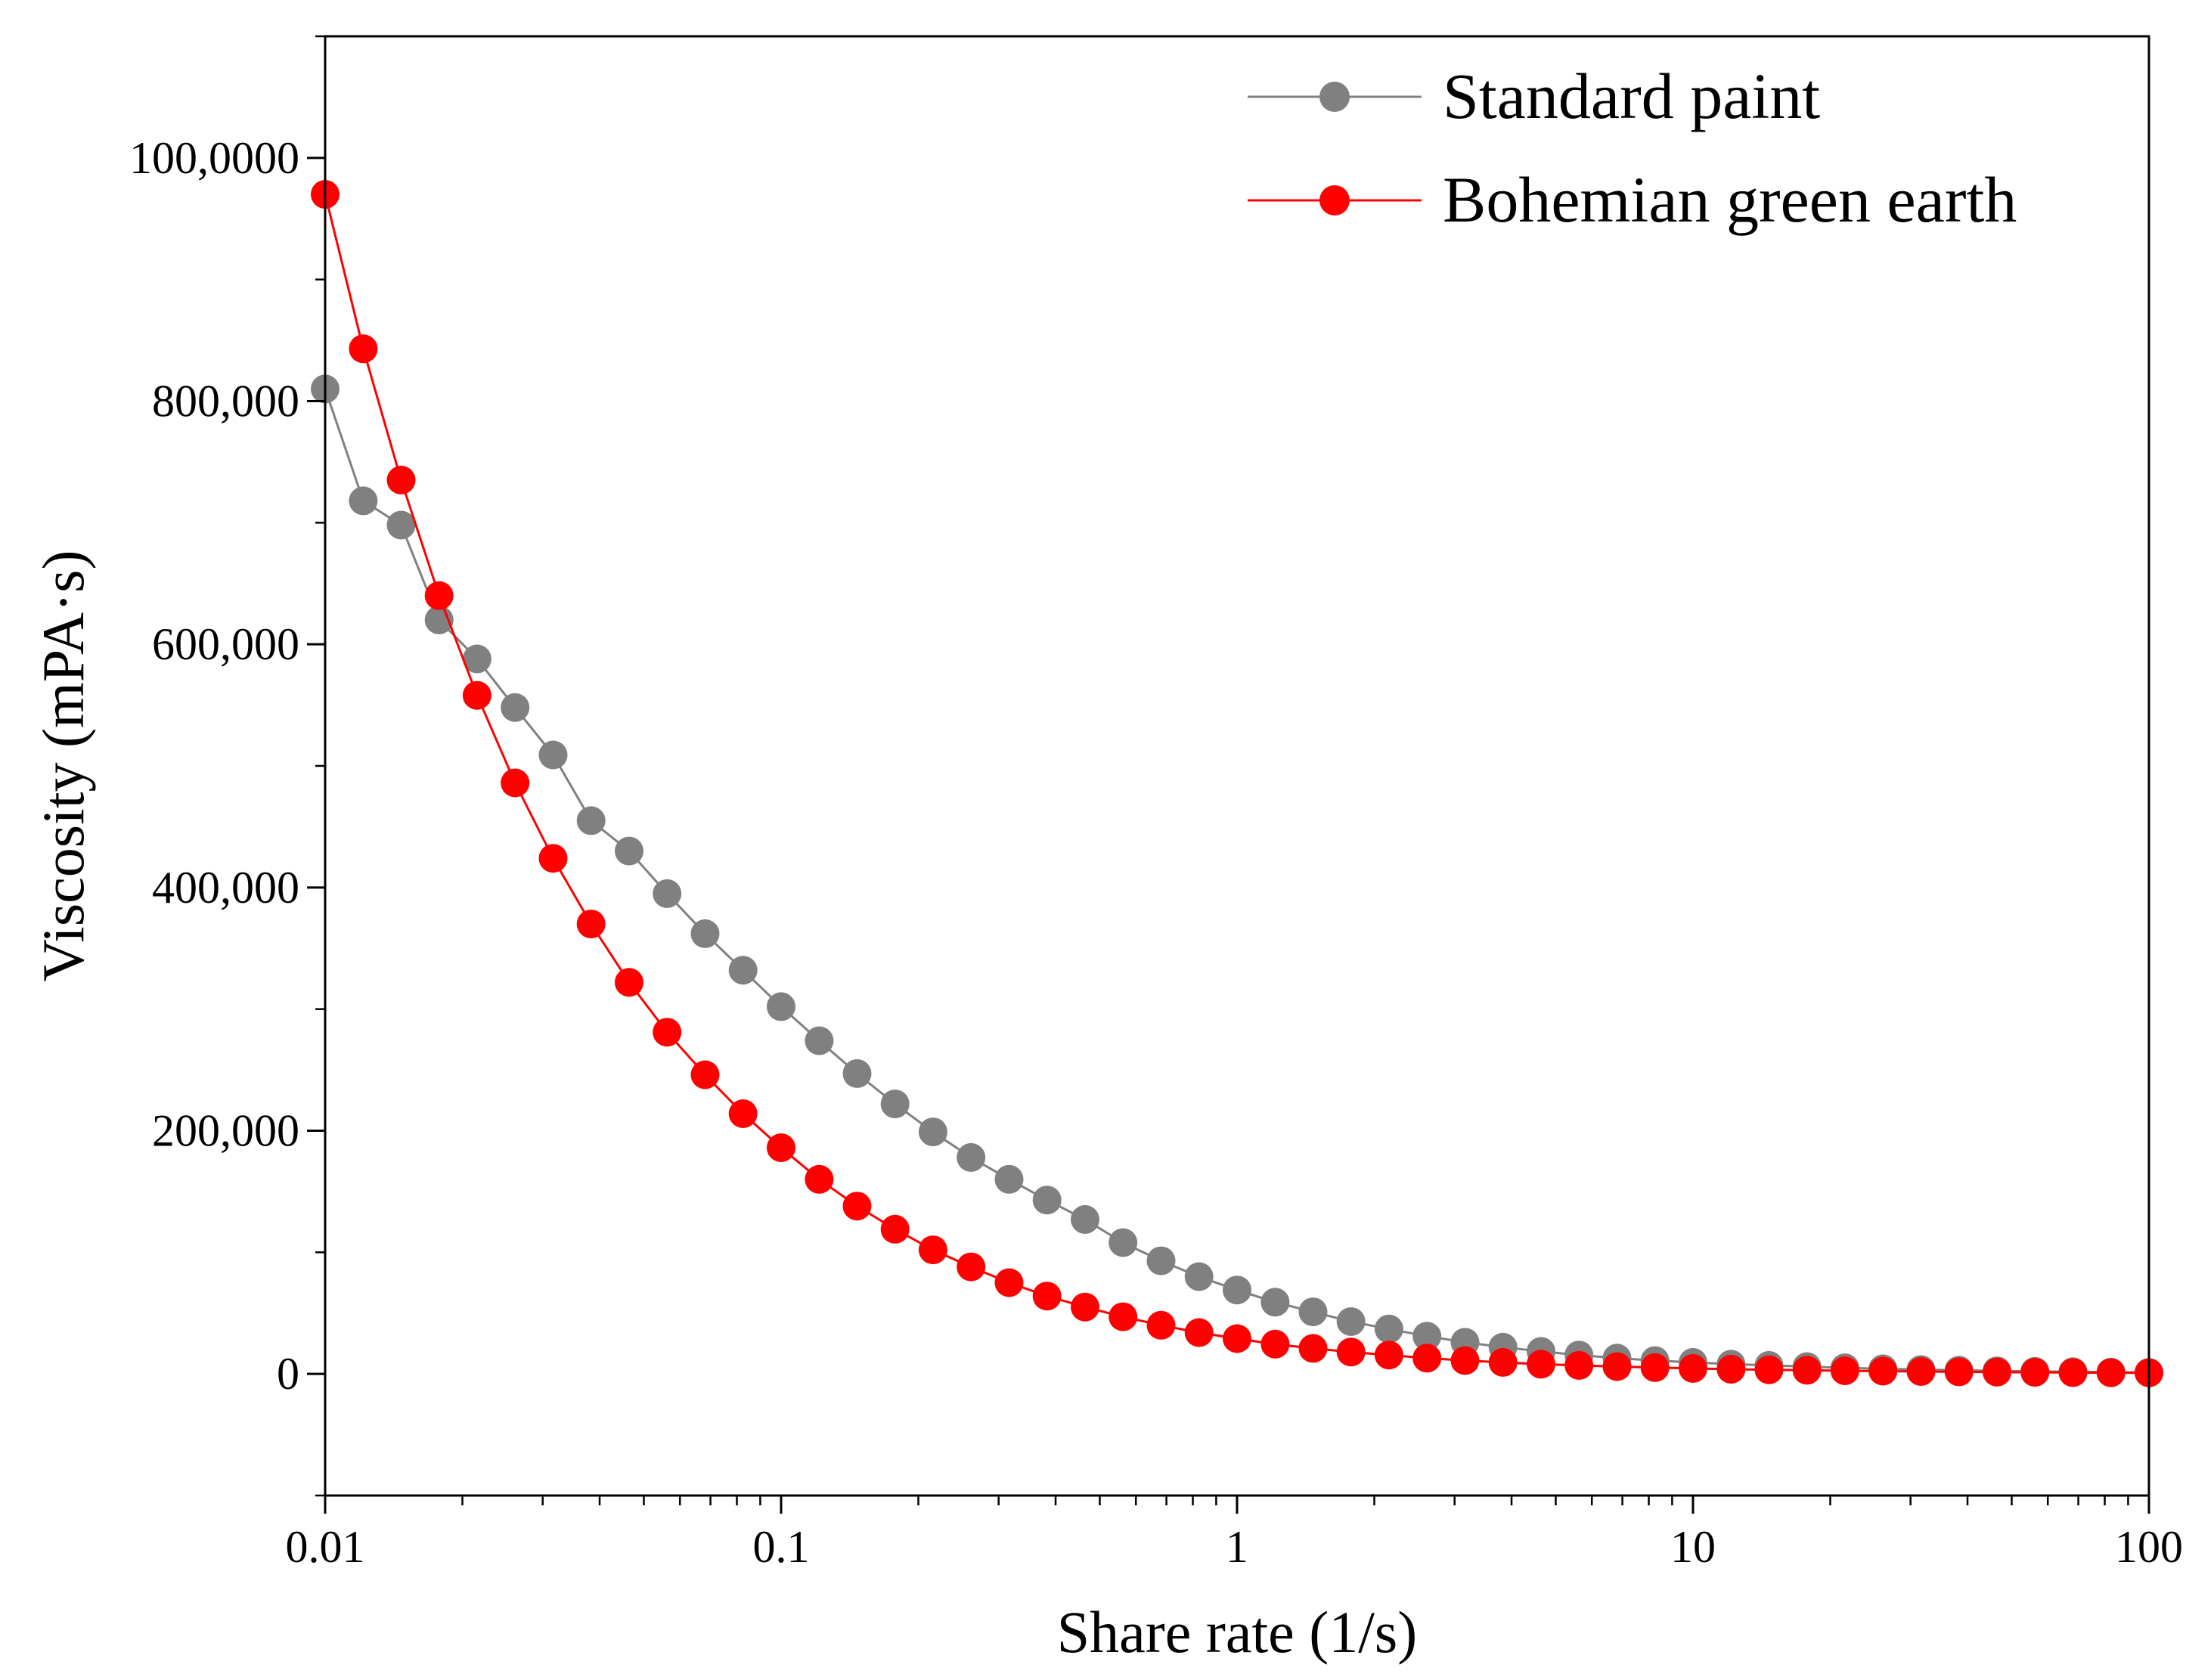 The height and width of the screenshot is (1680, 2186). Describe the element at coordinates (214, 158) in the screenshot. I see `y-tick-label: 100,0000` at that location.